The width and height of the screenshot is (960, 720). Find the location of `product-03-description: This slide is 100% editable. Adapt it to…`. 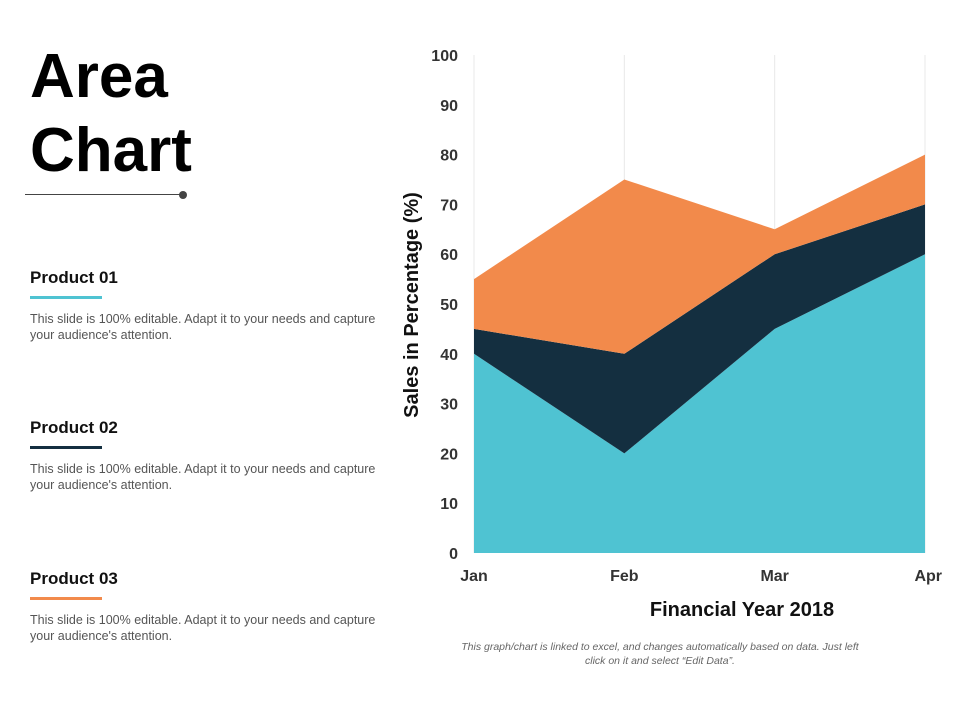

product-03-description: This slide is 100% editable. Adapt it to… is located at coordinates (203, 628).